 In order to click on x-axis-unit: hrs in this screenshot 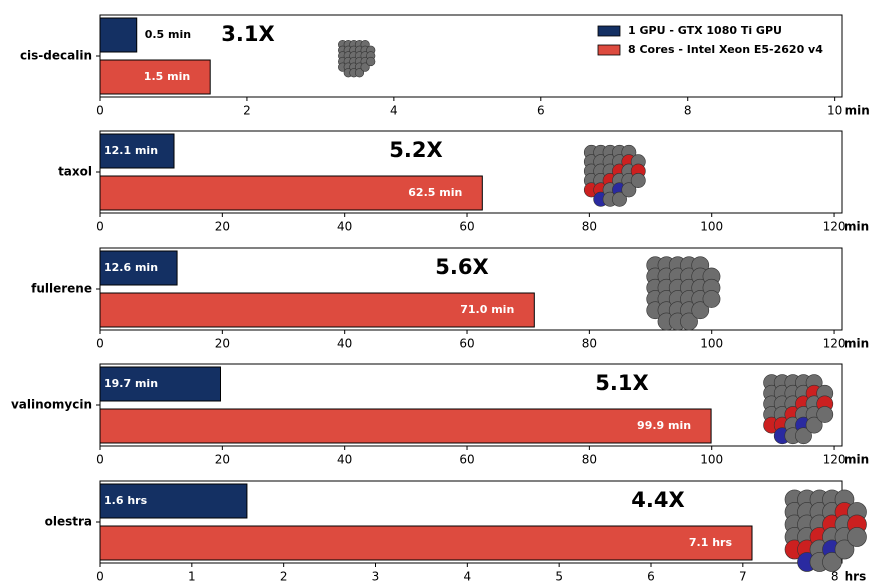, I will do `click(856, 576)`.